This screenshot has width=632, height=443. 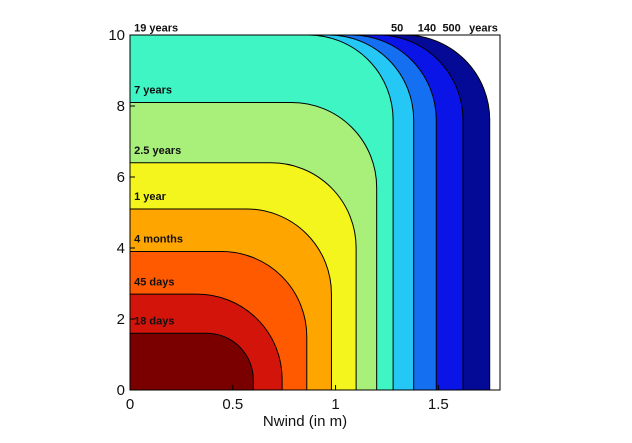 I want to click on contour-line-18-days, so click(x=192, y=361).